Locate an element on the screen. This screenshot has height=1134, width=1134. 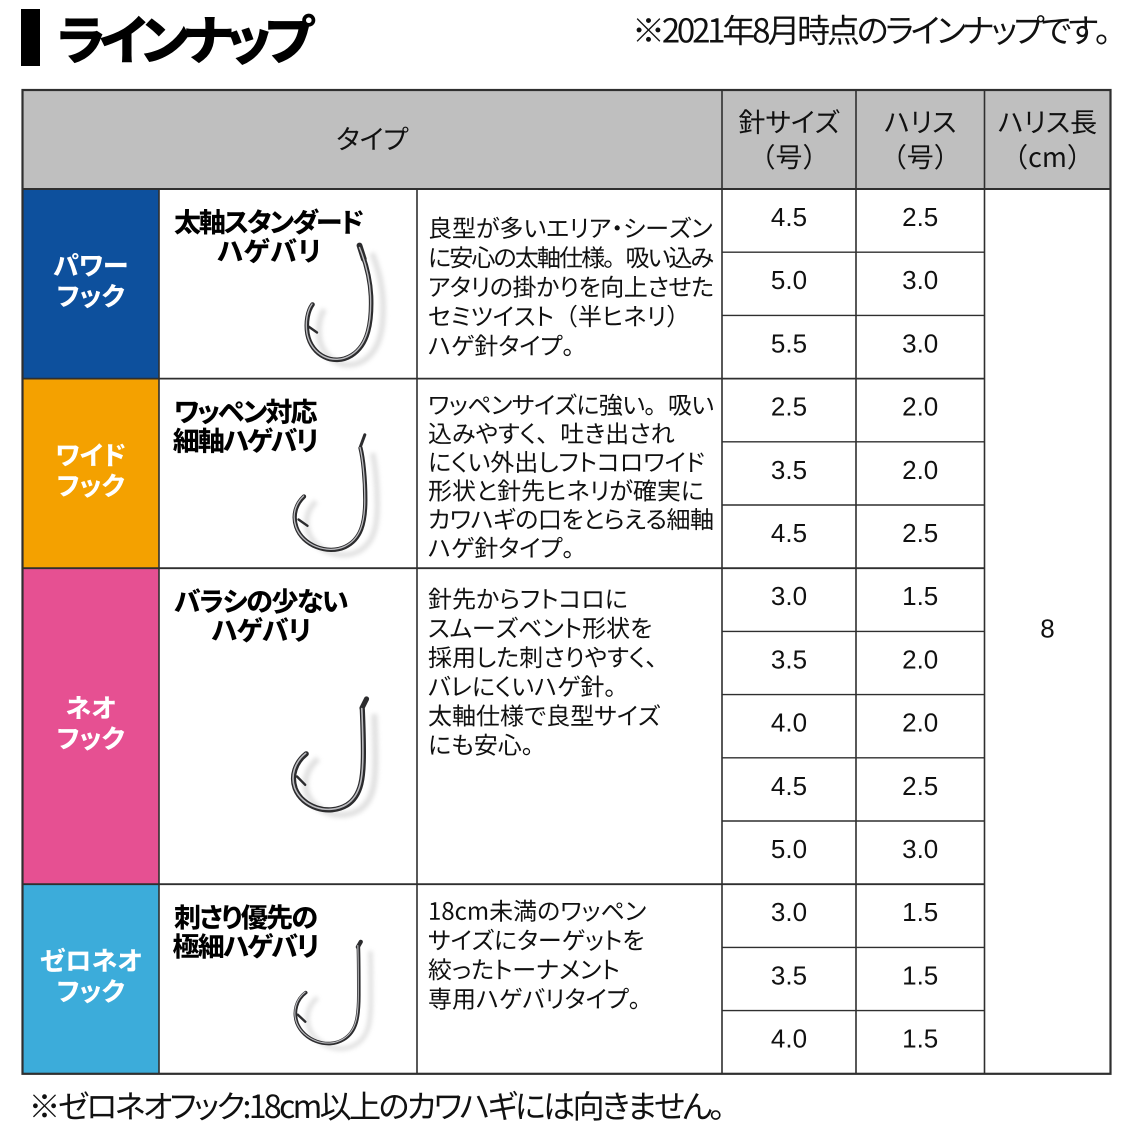
svg-text: 5.5 is located at coordinates (789, 343).